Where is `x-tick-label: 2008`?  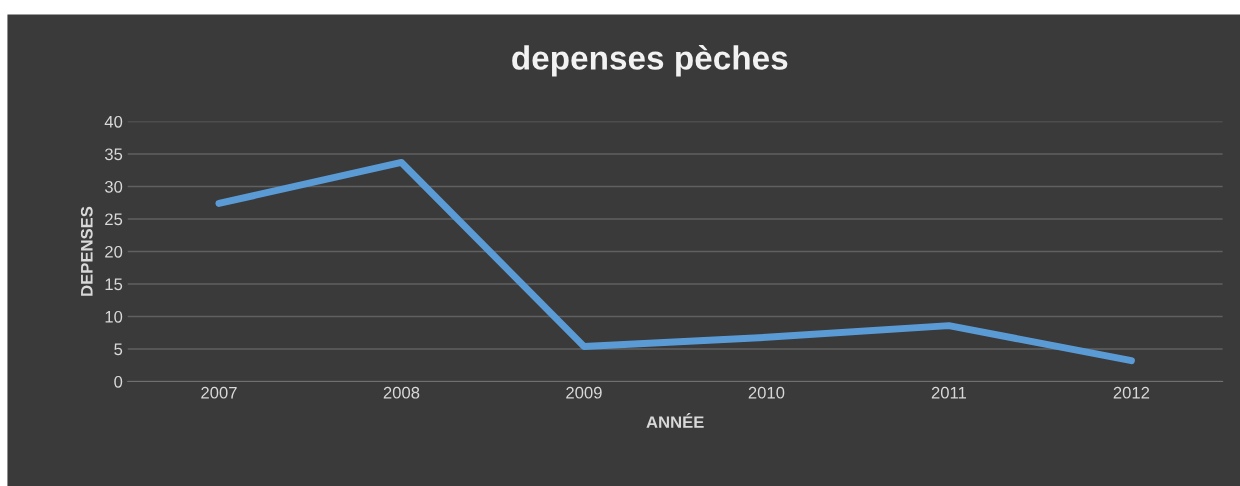 x-tick-label: 2008 is located at coordinates (401, 392).